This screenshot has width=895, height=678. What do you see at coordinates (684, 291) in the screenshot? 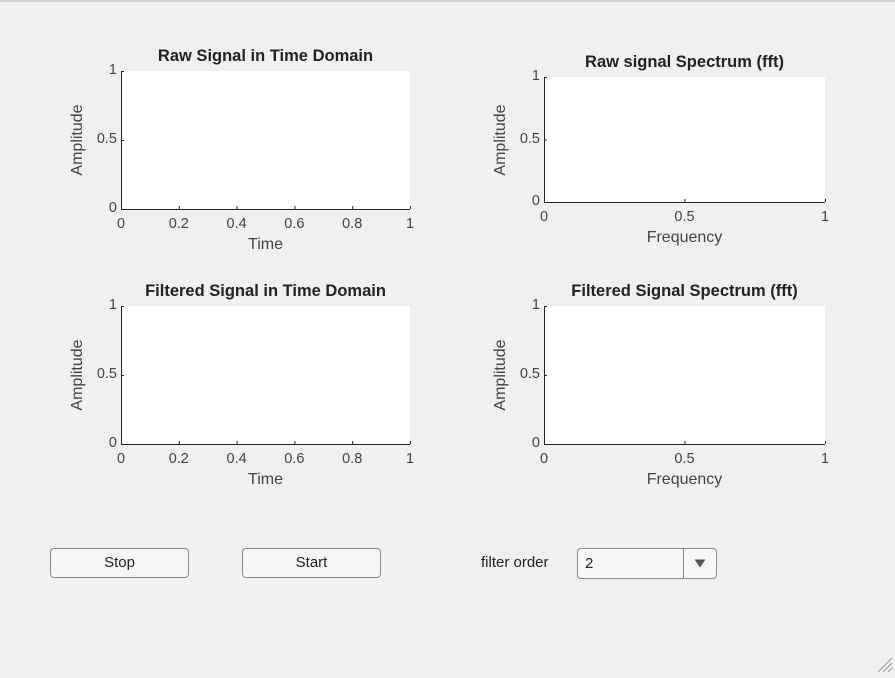
I see `axes-title: Filtered Signal Spectrum (fft)` at bounding box center [684, 291].